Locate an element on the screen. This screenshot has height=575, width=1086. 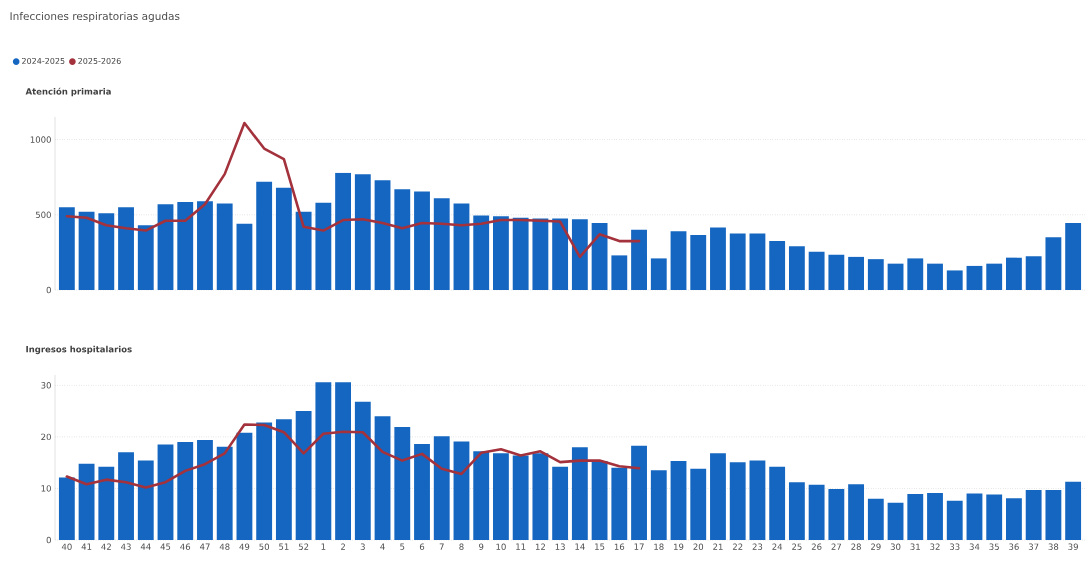
x-tick-label: 47 is located at coordinates (204, 546).